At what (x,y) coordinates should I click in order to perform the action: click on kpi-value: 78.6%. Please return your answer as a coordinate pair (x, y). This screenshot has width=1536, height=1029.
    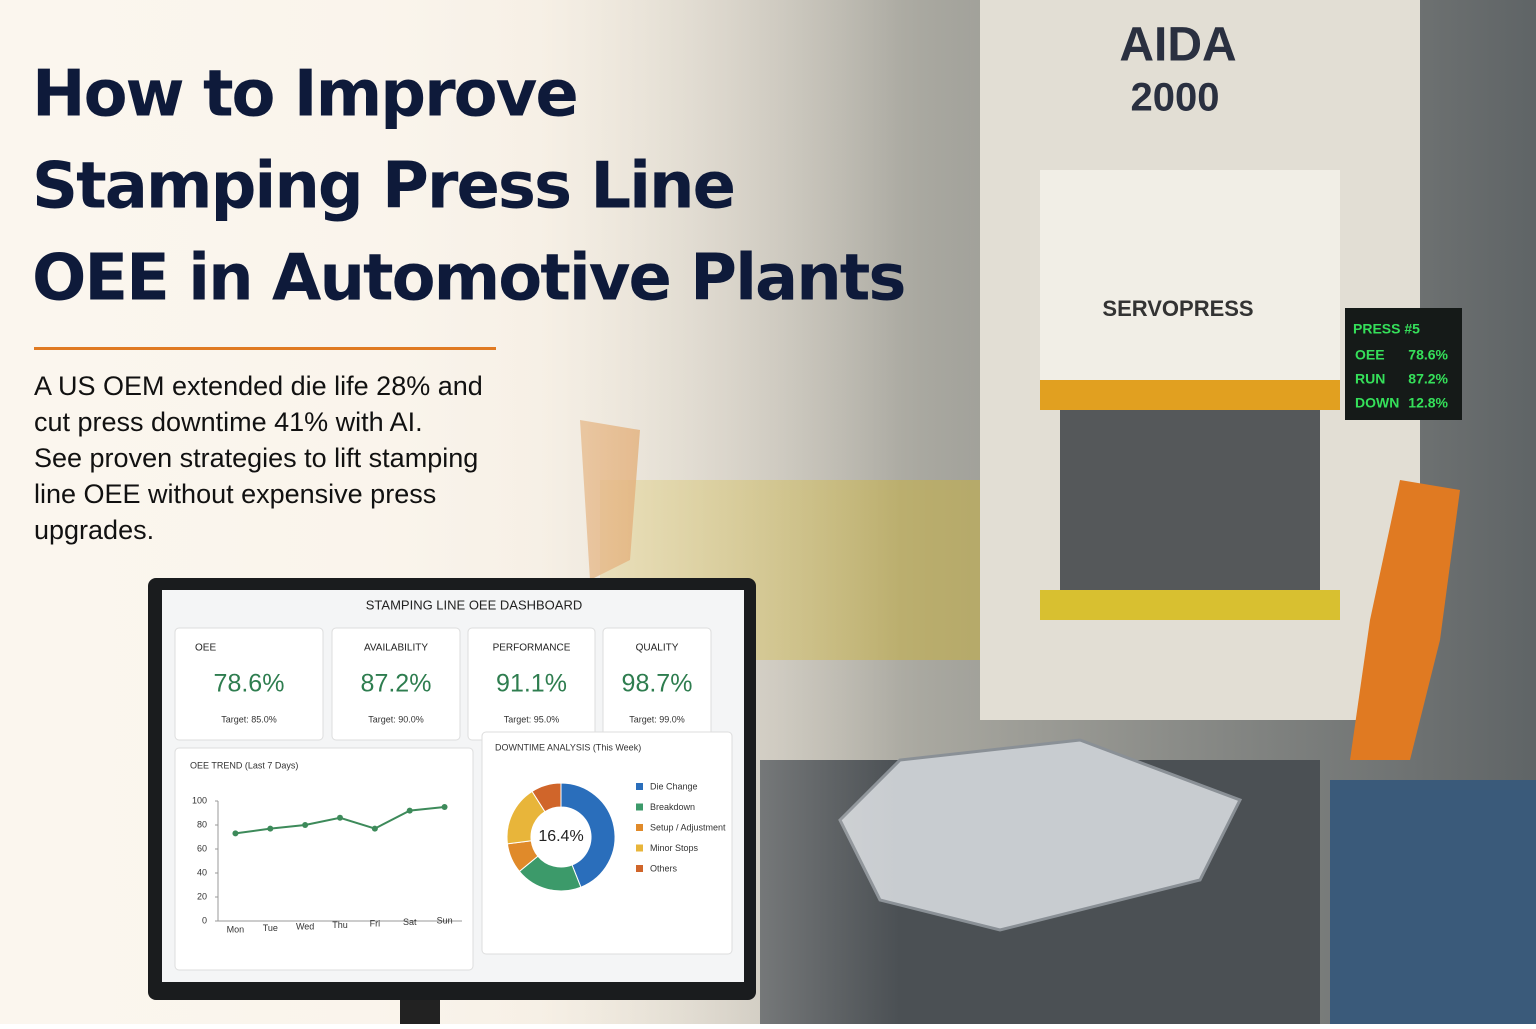
    Looking at the image, I should click on (249, 684).